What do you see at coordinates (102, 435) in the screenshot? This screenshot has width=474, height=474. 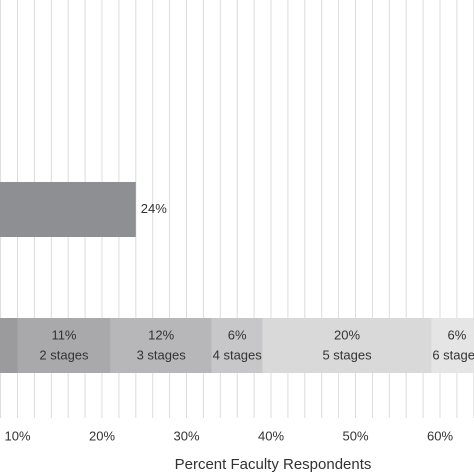 I see `x-tick-label: 20%` at bounding box center [102, 435].